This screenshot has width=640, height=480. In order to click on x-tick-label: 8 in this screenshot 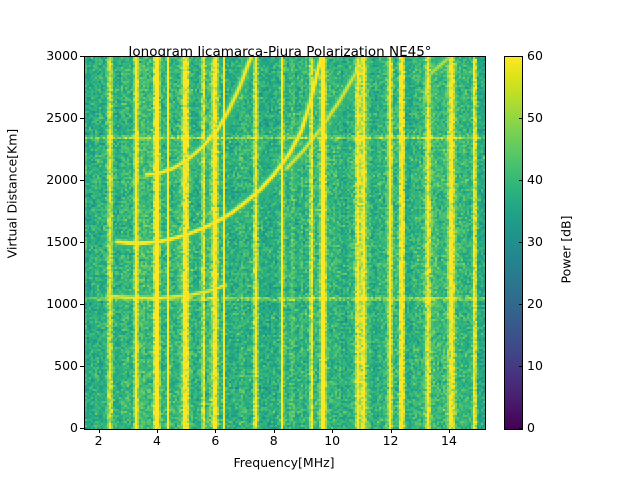, I will do `click(273, 440)`.